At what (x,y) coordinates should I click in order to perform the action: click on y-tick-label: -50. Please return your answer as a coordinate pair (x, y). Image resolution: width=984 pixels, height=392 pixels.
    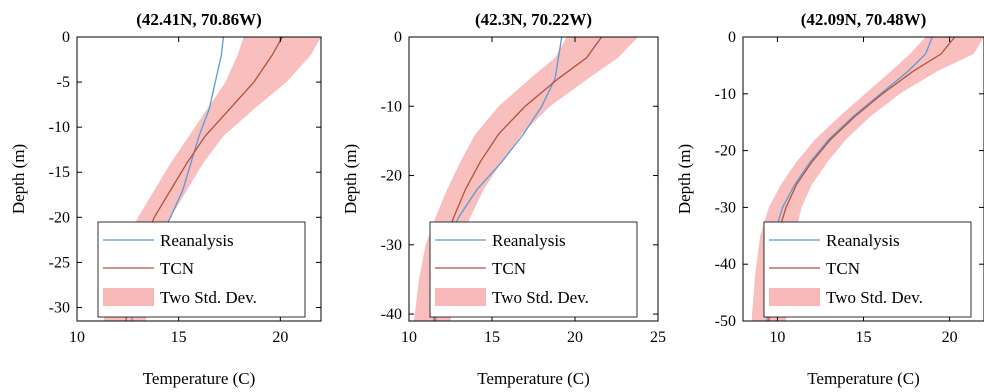
    Looking at the image, I should click on (725, 321).